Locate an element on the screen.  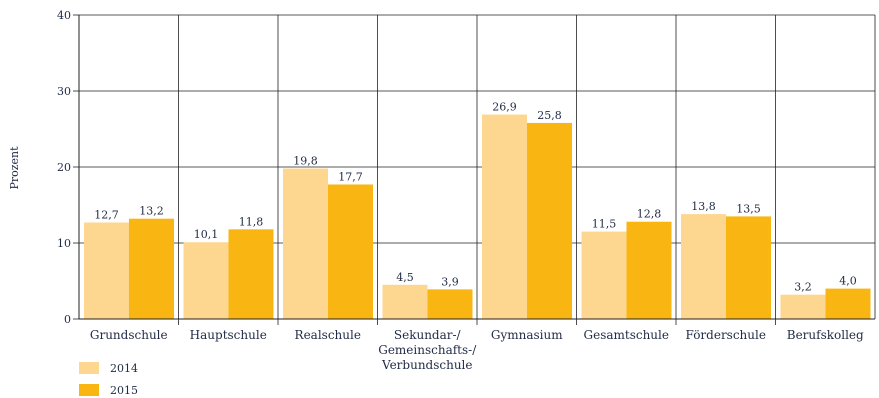
data-label: 12,8 is located at coordinates (649, 214).